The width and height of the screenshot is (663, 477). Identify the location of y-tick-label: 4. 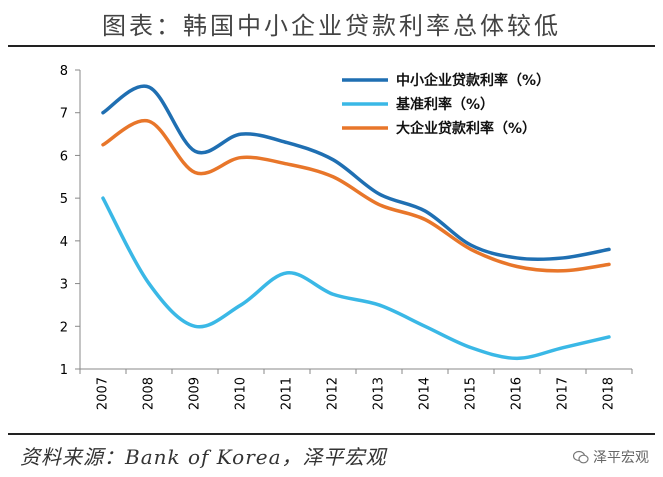
(64, 242).